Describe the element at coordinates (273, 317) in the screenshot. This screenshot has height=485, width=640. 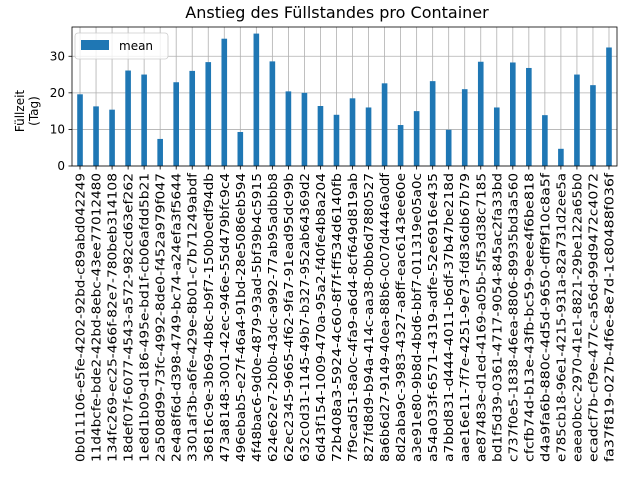
I see `x-tick-label-12: 624e62e7-2b0b-43dc-a992-77ab95adbbb8` at that location.